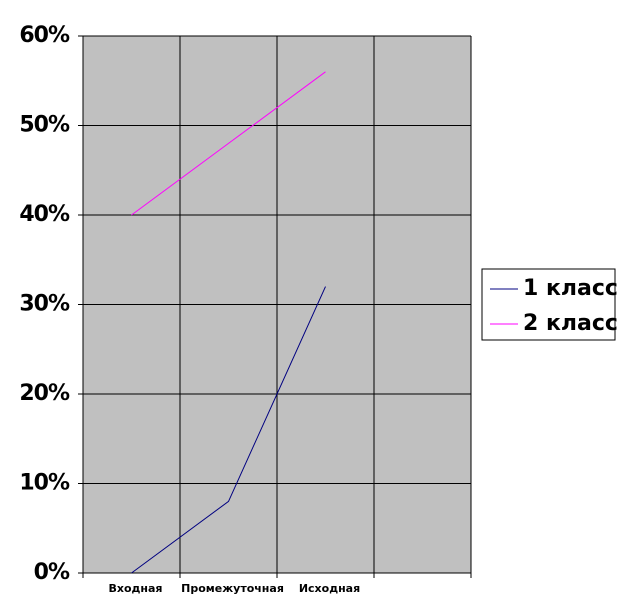 Image resolution: width=624 pixels, height=615 pixels. I want to click on y-tick-label: 60%, so click(44, 35).